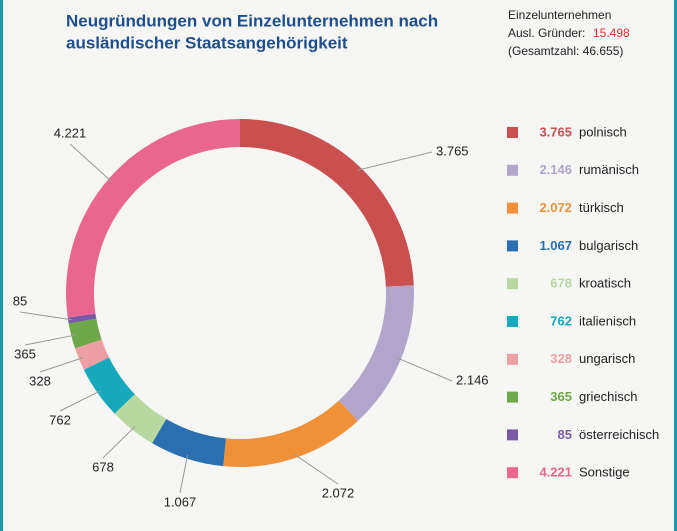  What do you see at coordinates (561, 358) in the screenshot?
I see `legend-value: 328` at bounding box center [561, 358].